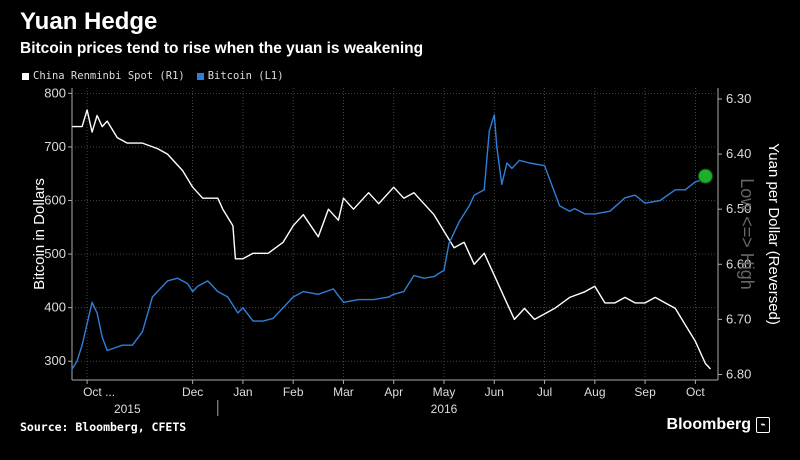 This screenshot has height=460, width=800. I want to click on right-tick-label: 6.80, so click(738, 373).